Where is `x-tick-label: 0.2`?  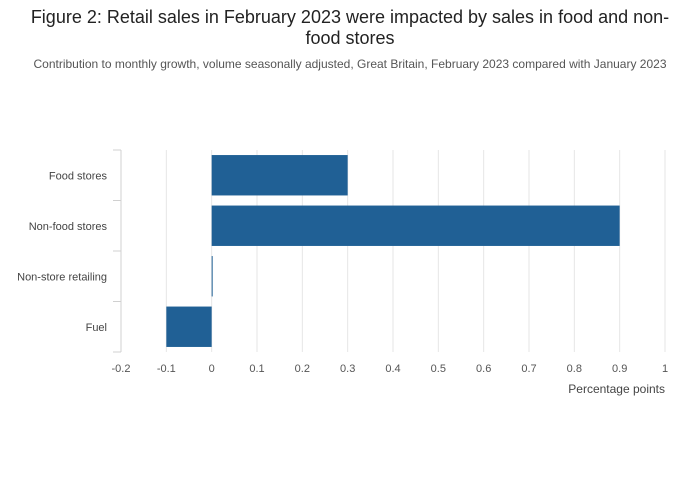 x-tick-label: 0.2 is located at coordinates (302, 369).